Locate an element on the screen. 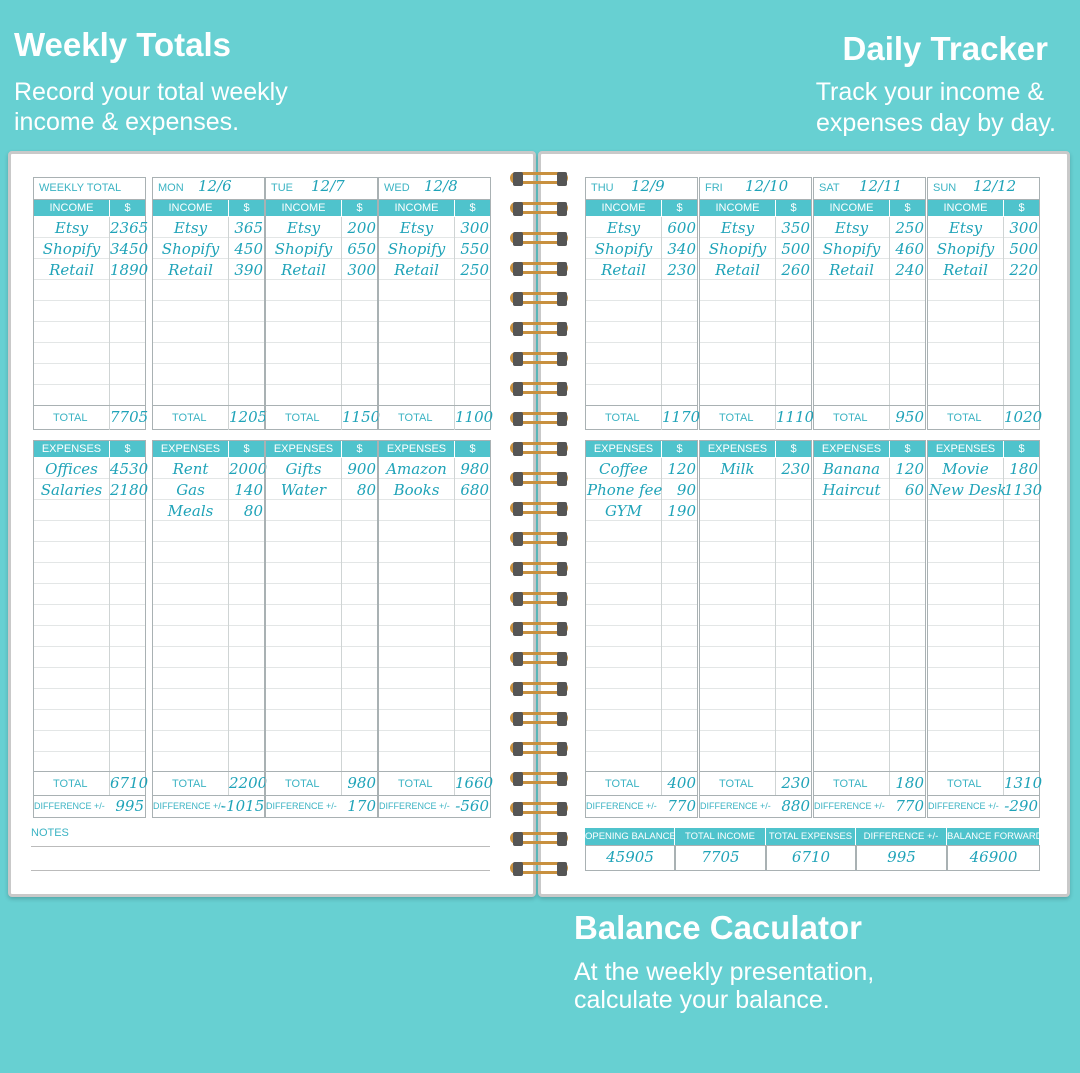  entry-name: Phone fee is located at coordinates (625, 490).